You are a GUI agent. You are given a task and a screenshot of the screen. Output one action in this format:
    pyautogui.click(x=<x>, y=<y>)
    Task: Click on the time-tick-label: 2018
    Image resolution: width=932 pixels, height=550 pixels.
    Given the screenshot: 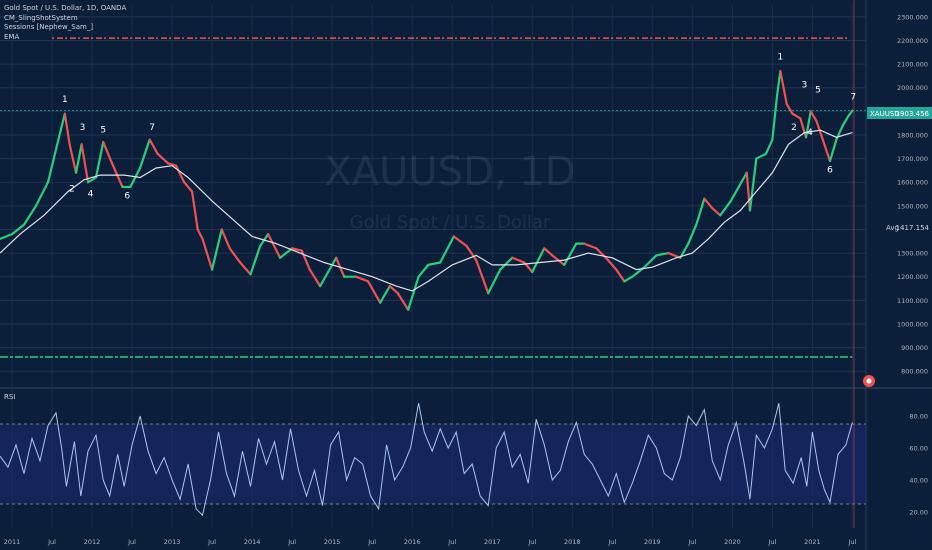 What is the action you would take?
    pyautogui.click(x=572, y=542)
    